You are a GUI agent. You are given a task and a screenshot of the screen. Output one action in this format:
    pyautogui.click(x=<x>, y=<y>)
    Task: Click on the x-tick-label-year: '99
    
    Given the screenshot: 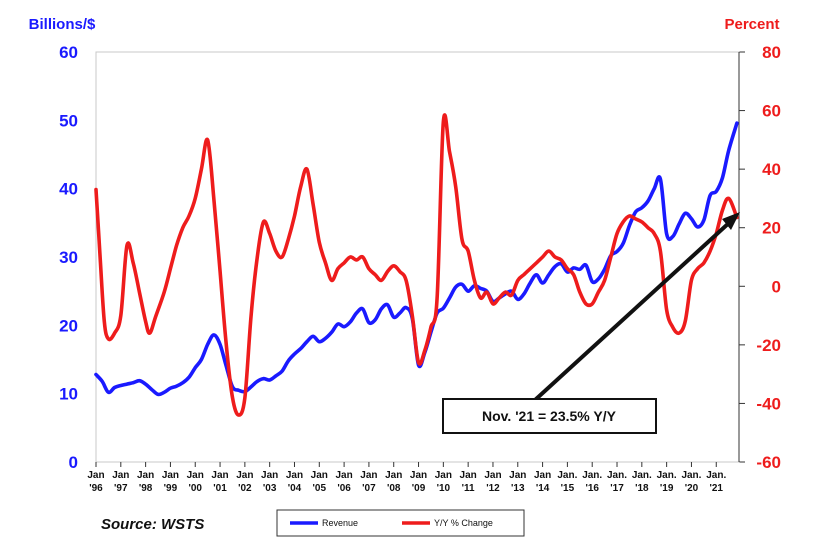 What is the action you would take?
    pyautogui.click(x=171, y=488)
    